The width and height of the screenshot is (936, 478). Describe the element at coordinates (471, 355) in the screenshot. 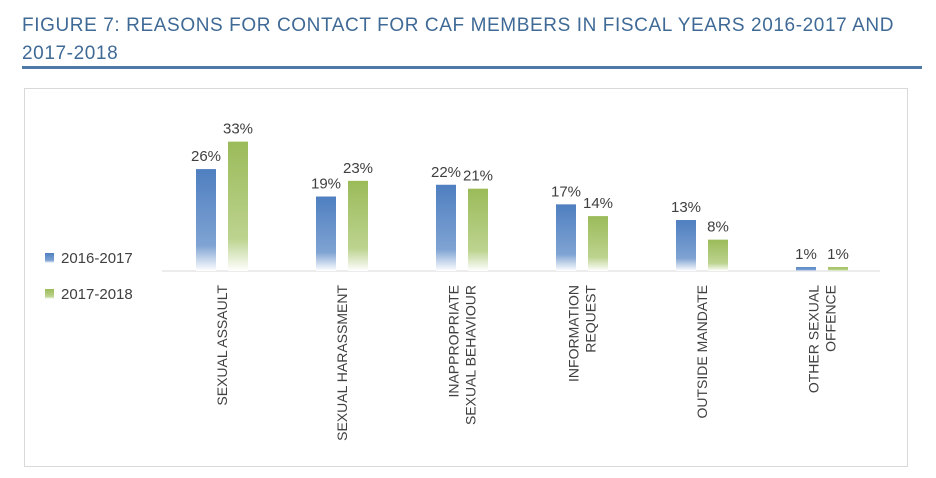

I see `category-label: SEXUAL BEHAVIOUR` at that location.